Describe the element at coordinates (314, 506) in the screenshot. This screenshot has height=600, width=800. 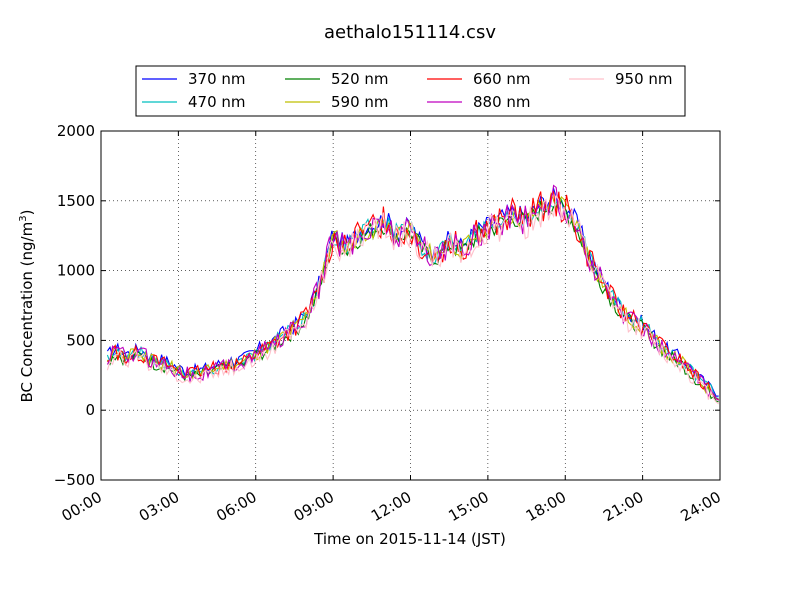
I see `x-tick-label: 09:00` at that location.